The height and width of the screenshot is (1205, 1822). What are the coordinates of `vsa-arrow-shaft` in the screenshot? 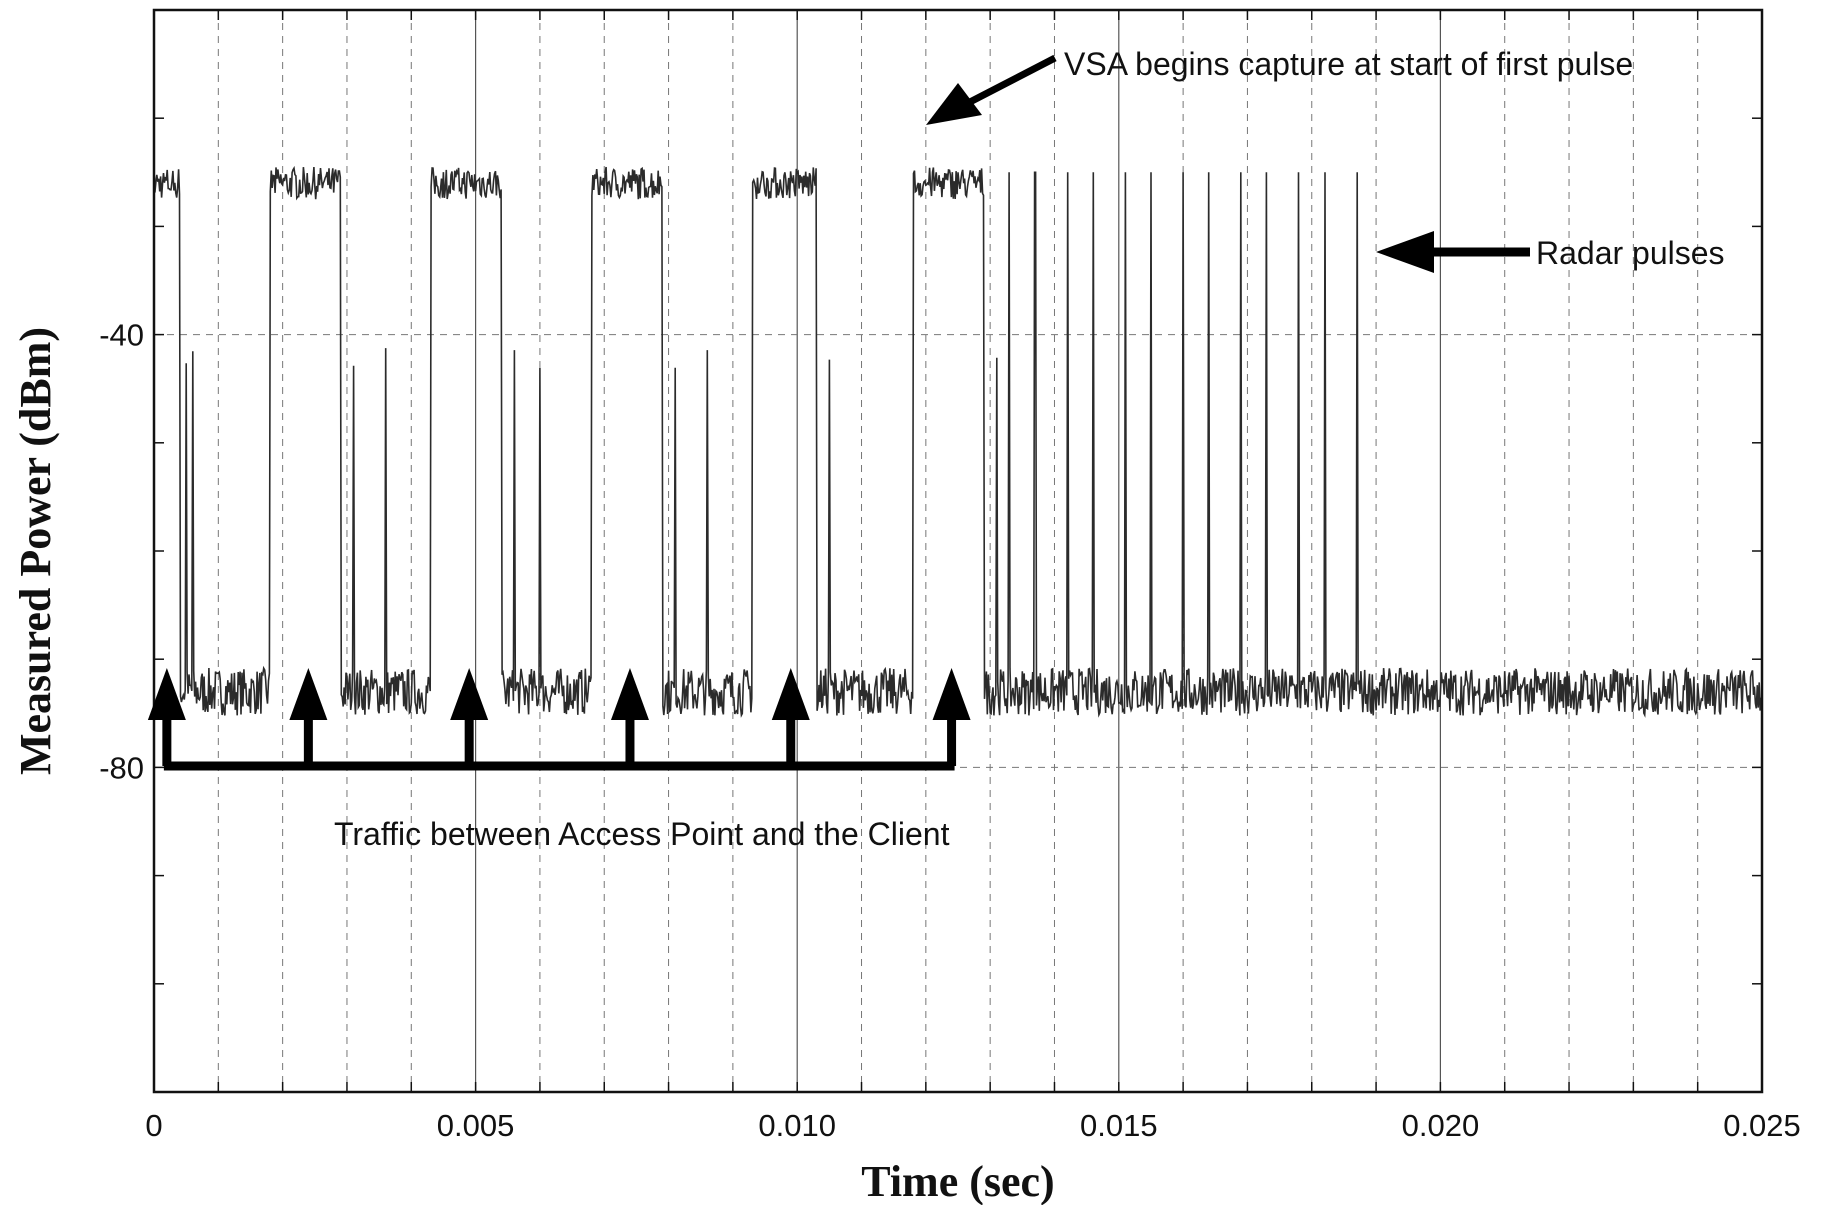 It's located at (1011, 80).